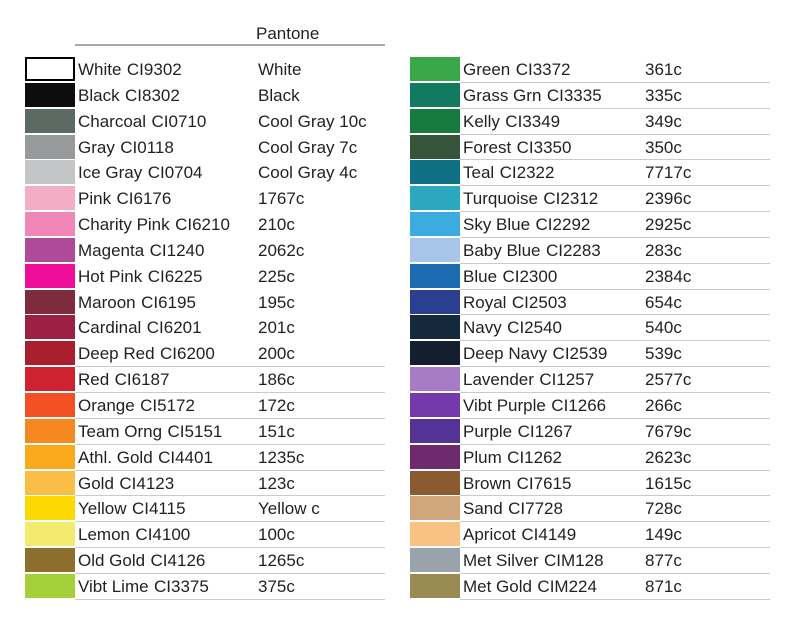 This screenshot has width=800, height=618. What do you see at coordinates (281, 561) in the screenshot?
I see `pantone-value: 1265c` at bounding box center [281, 561].